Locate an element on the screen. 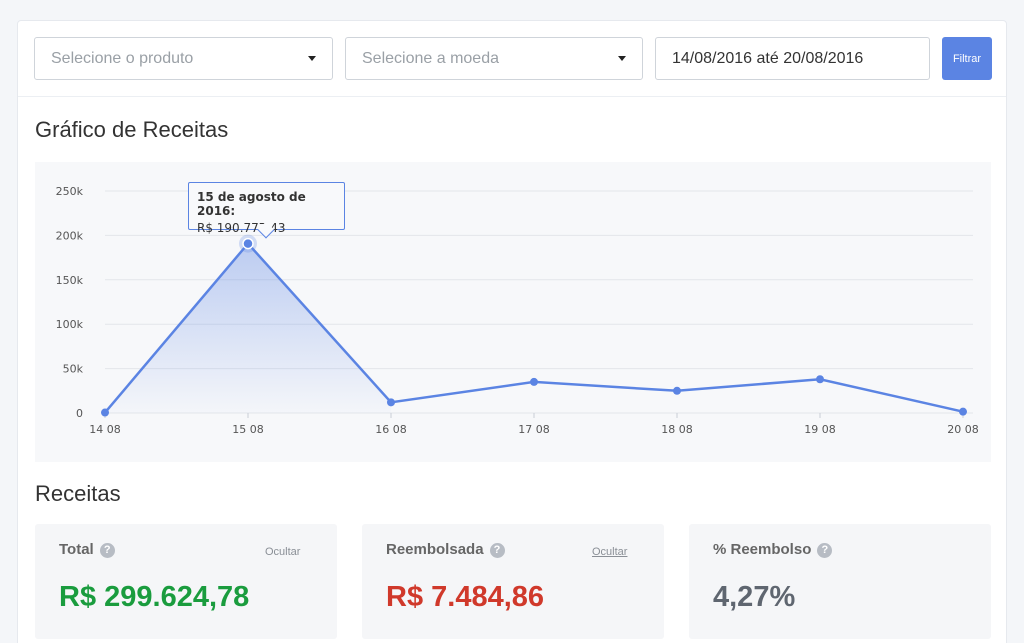 This screenshot has width=1024, height=643. product-select: Selecione o produto is located at coordinates (183, 58).